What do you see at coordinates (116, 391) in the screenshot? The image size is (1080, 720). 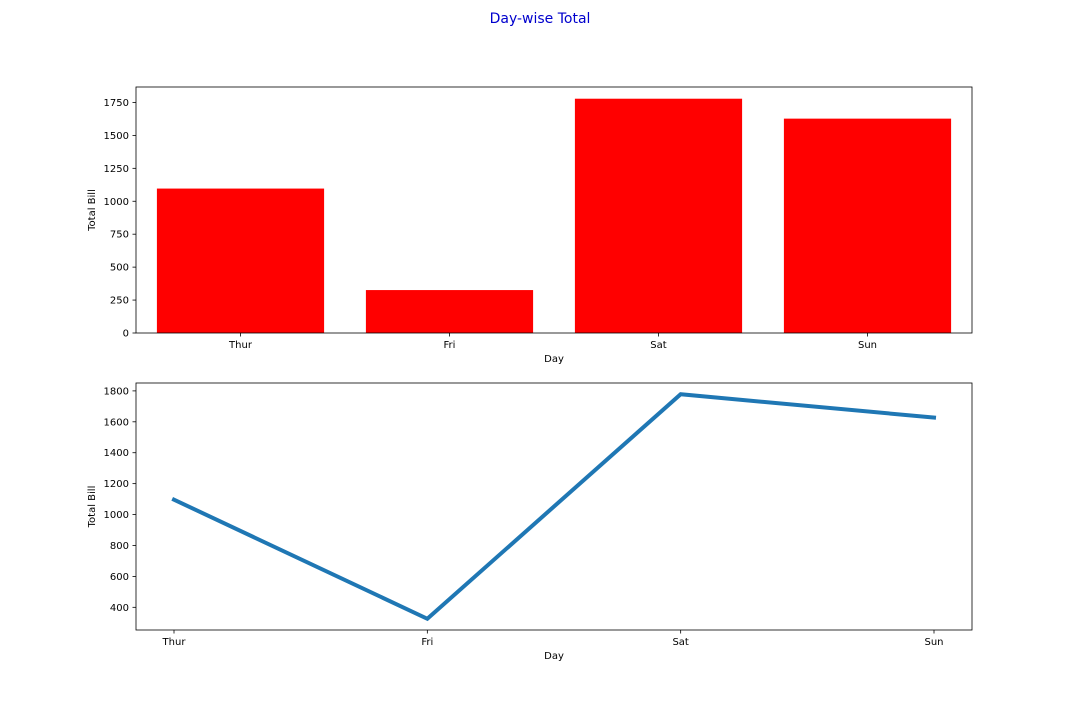 I see `y-tick-label: 1800` at bounding box center [116, 391].